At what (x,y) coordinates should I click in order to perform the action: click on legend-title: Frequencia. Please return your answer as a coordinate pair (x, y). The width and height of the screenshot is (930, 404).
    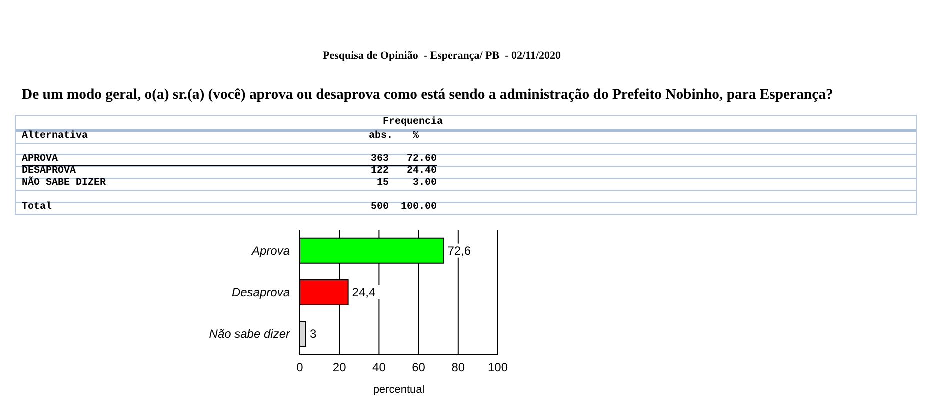
    Looking at the image, I should click on (412, 122).